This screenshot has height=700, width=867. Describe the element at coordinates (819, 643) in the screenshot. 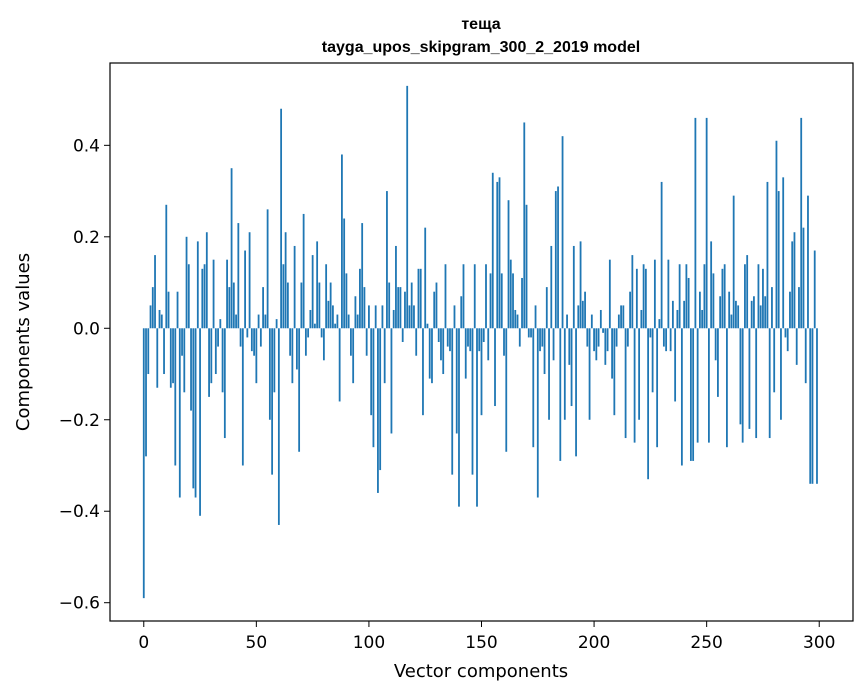

I see `x-tick-label: 300` at that location.